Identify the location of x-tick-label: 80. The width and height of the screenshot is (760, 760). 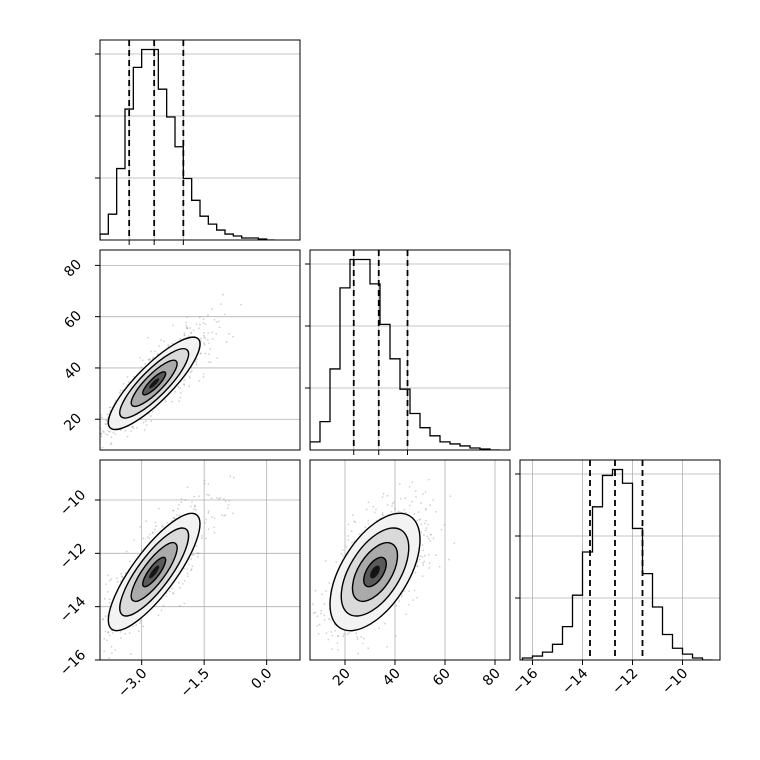
(492, 678).